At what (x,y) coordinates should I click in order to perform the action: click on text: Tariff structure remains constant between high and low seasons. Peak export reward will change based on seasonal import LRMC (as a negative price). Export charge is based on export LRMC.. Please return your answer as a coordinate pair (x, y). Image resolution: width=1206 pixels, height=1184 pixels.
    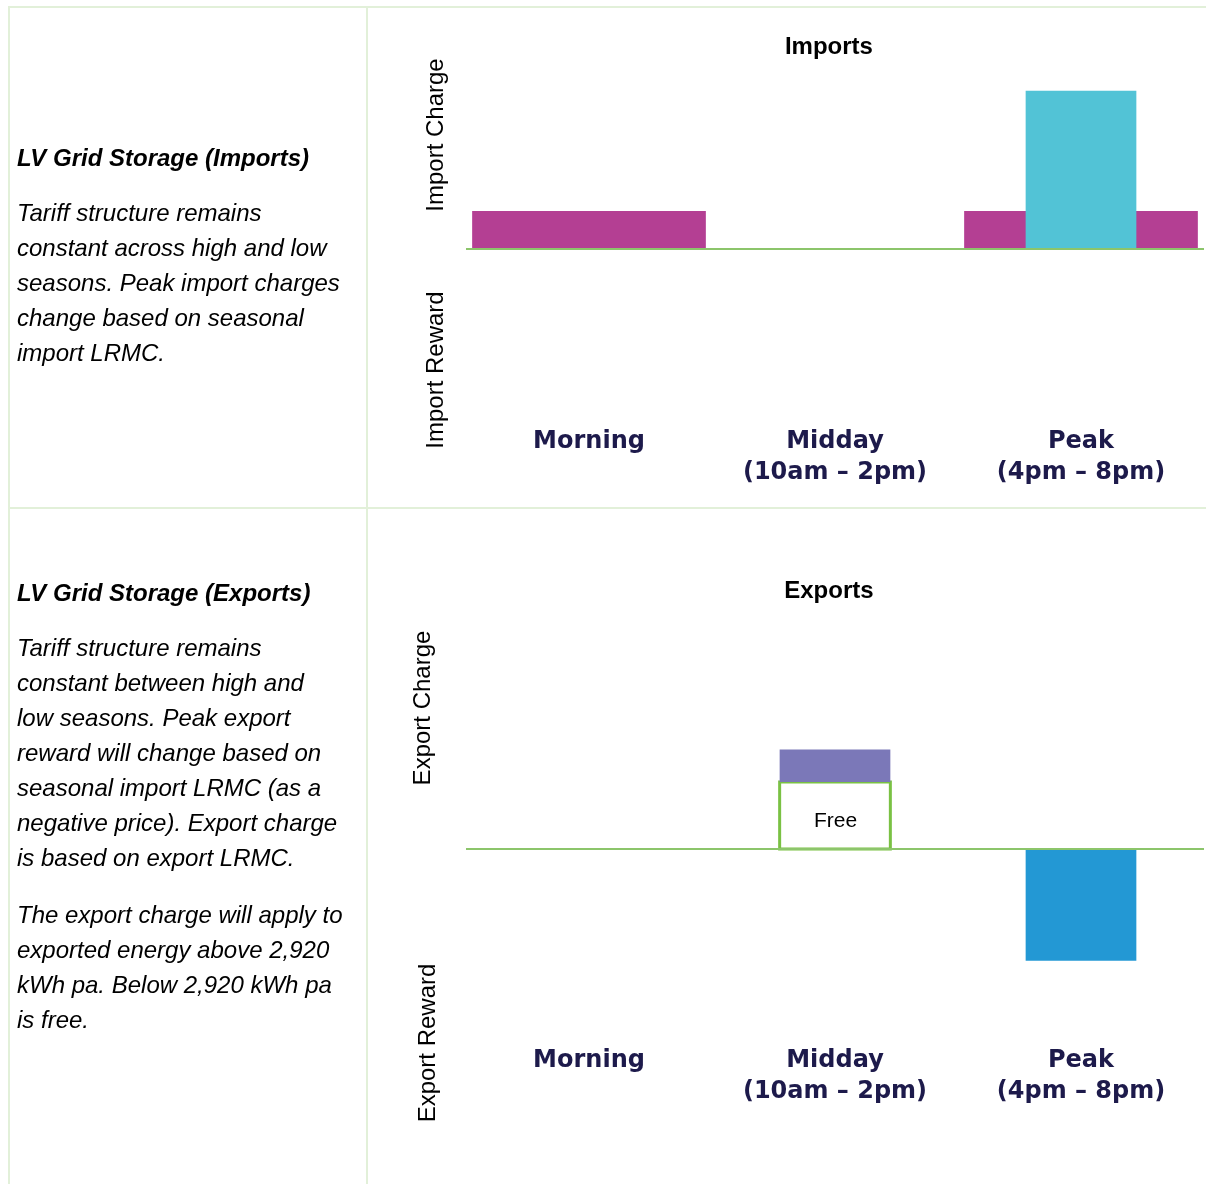
    Looking at the image, I should click on (178, 753).